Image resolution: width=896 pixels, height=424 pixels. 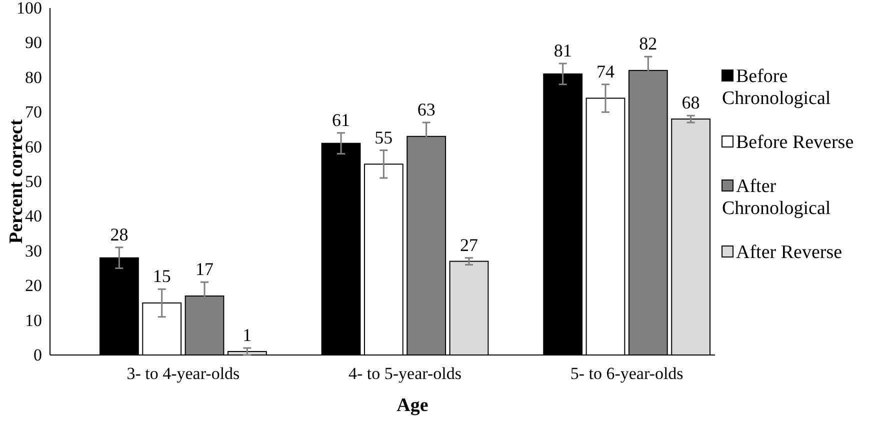 What do you see at coordinates (33, 112) in the screenshot?
I see `y-tick-label: 70` at bounding box center [33, 112].